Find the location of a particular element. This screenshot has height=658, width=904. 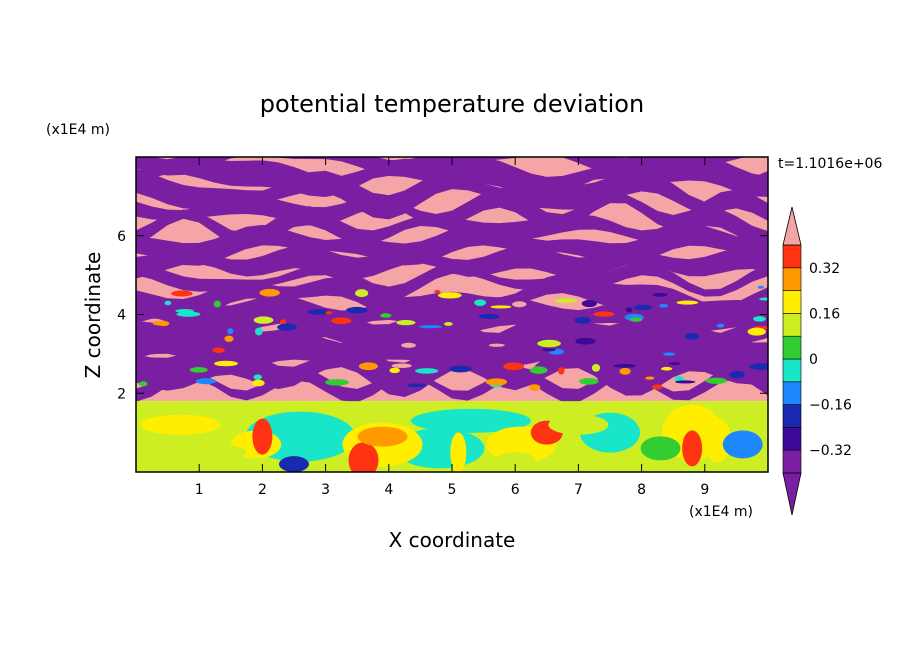

colorbar-max-arrow is located at coordinates (792, 226).